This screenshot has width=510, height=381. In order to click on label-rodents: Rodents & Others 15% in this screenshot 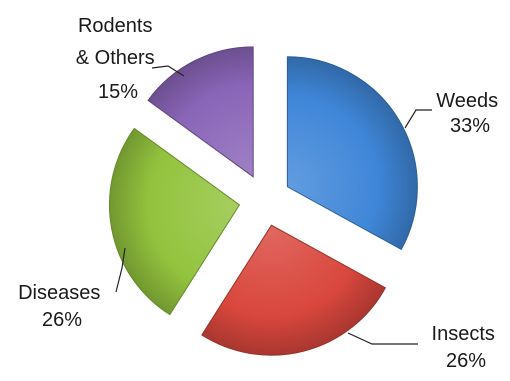, I will do `click(118, 59)`.